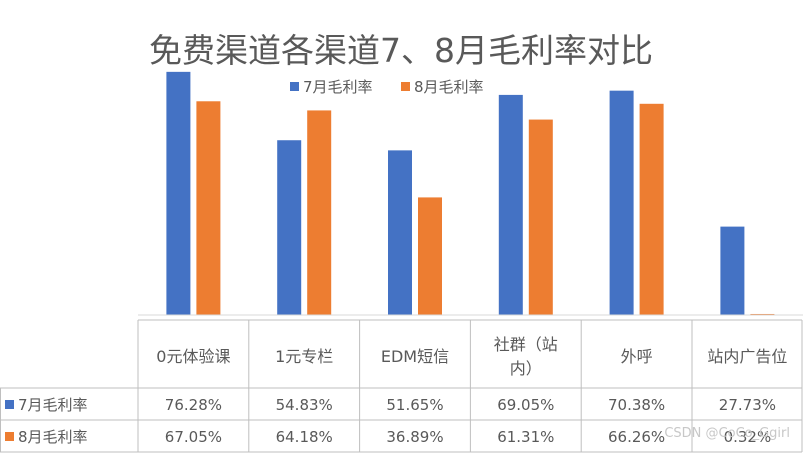  Describe the element at coordinates (338, 87) in the screenshot. I see `legend-label-1: 7月毛利率` at that location.